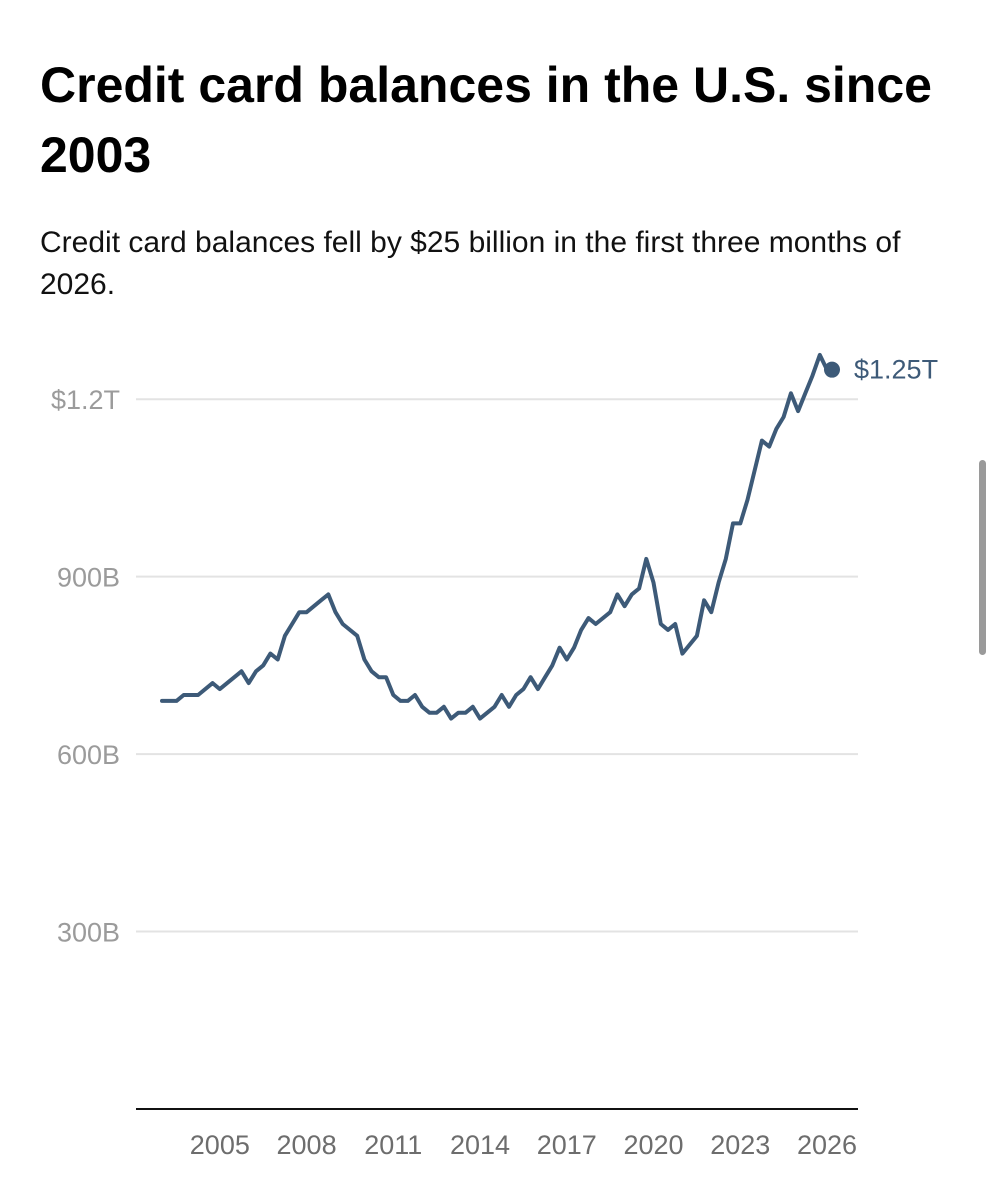  What do you see at coordinates (307, 1145) in the screenshot?
I see `x-tick-label: 2008` at bounding box center [307, 1145].